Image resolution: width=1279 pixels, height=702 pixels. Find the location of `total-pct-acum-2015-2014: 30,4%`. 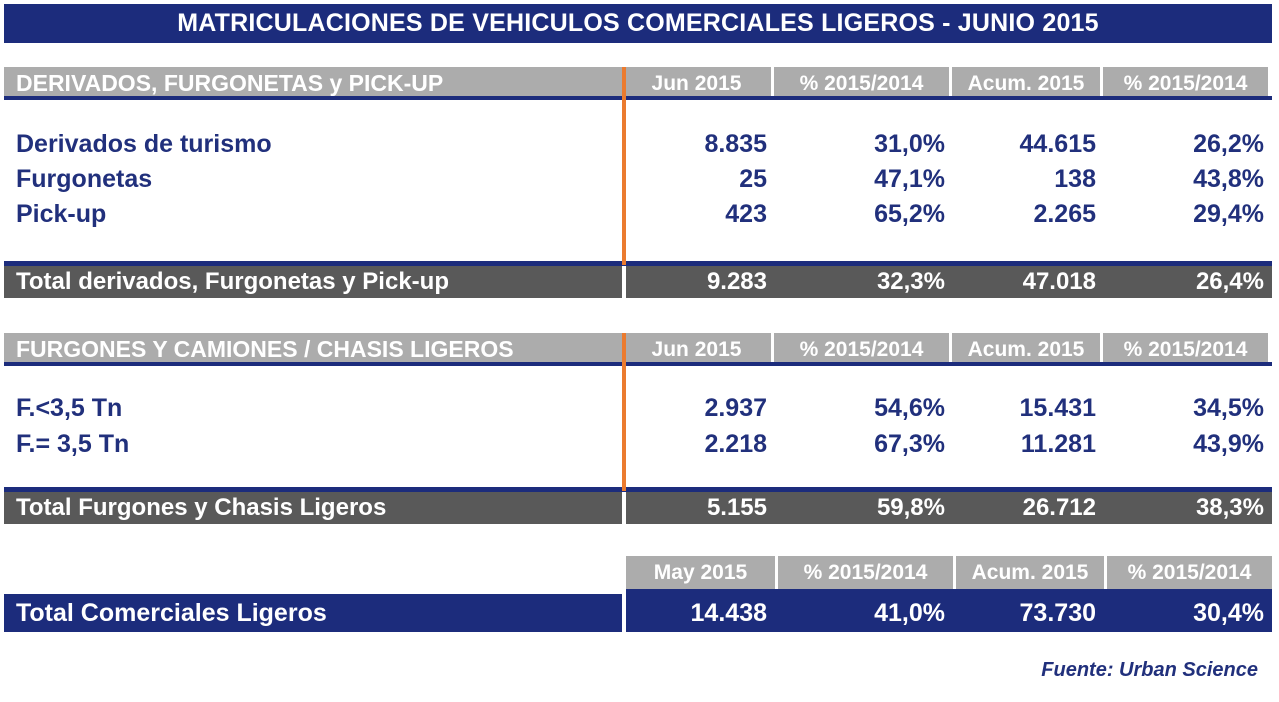

total-pct-acum-2015-2014: 30,4% is located at coordinates (1228, 613).